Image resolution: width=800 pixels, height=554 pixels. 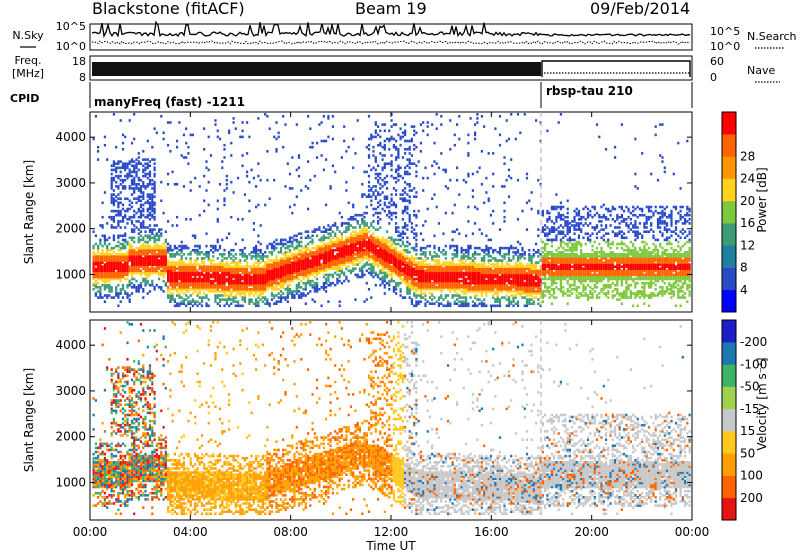 I want to click on freq-unit-label: [MHz], so click(x=28, y=73).